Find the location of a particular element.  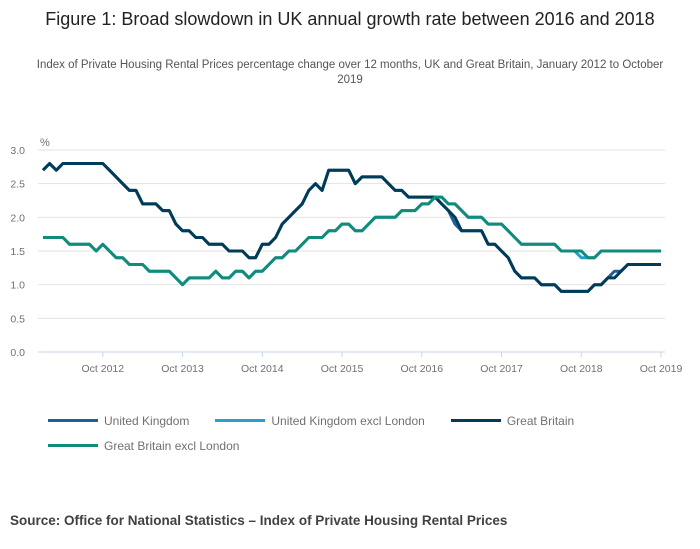

legend-item: Great Britain is located at coordinates (512, 420).